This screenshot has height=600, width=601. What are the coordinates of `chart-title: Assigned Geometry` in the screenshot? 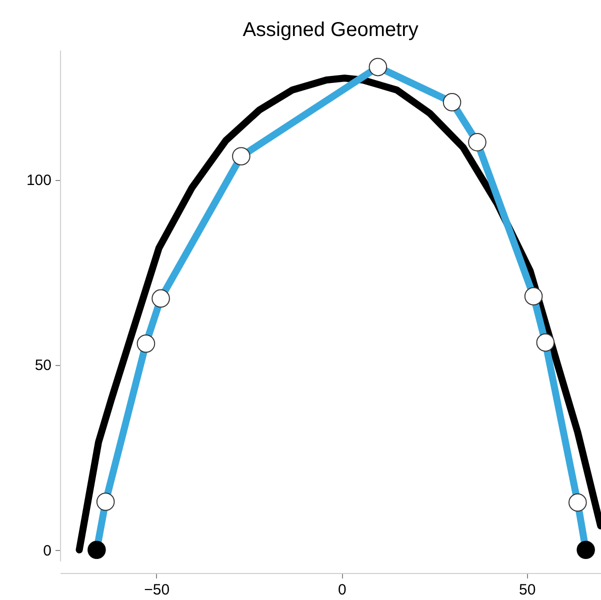 It's located at (330, 30).